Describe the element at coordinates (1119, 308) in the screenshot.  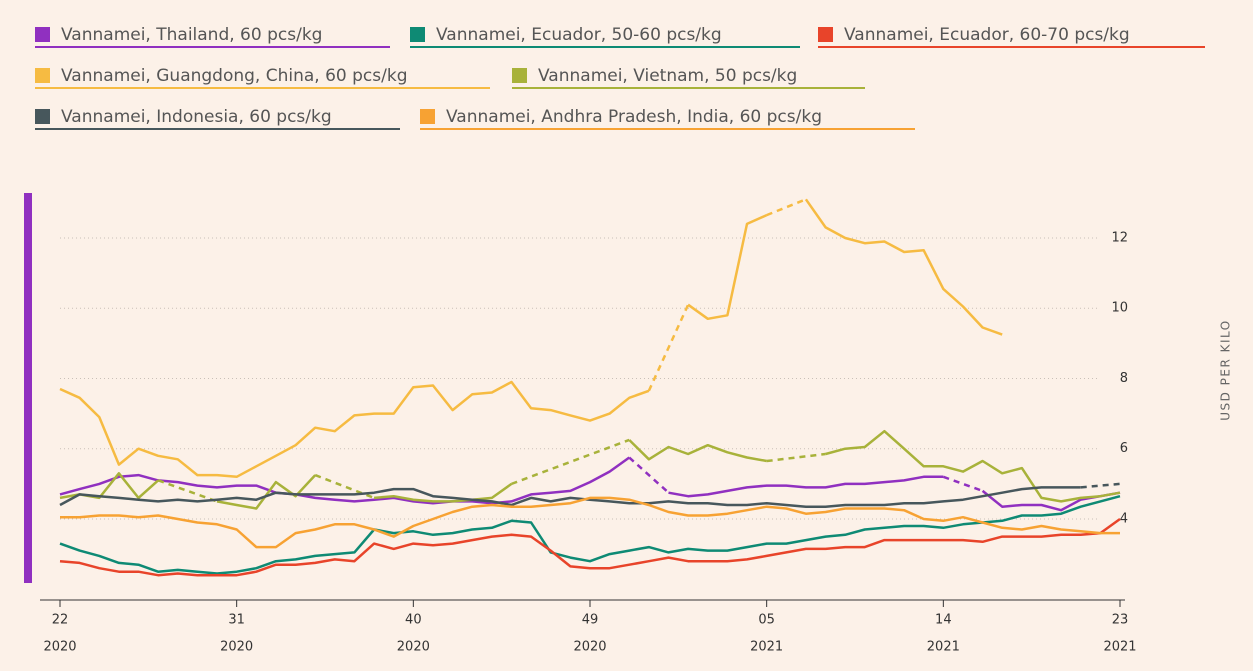
I see `y-tick-label: 10` at that location.